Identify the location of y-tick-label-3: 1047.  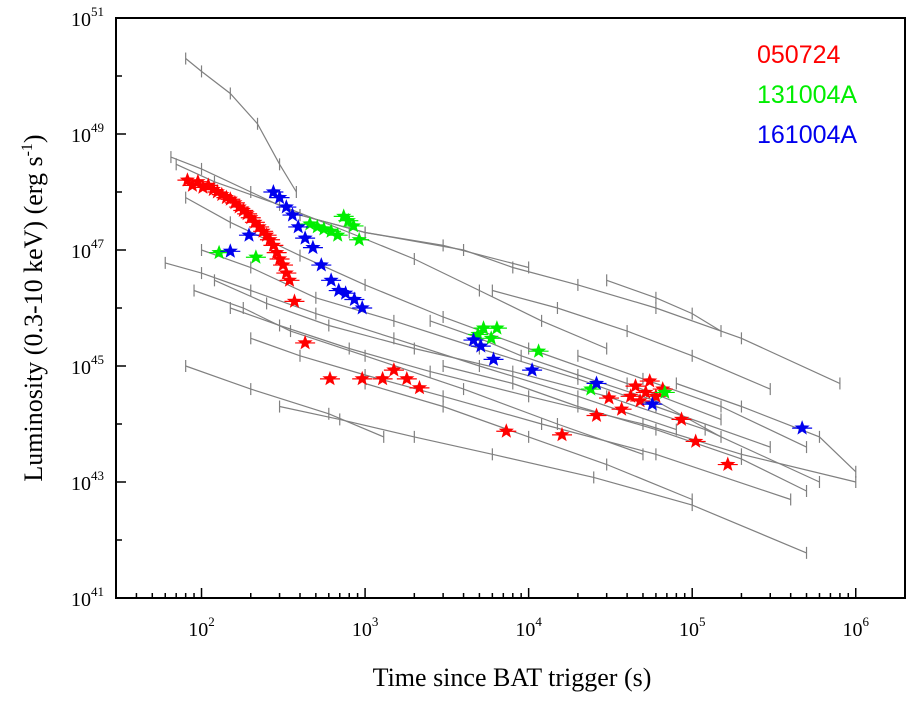
(88, 249).